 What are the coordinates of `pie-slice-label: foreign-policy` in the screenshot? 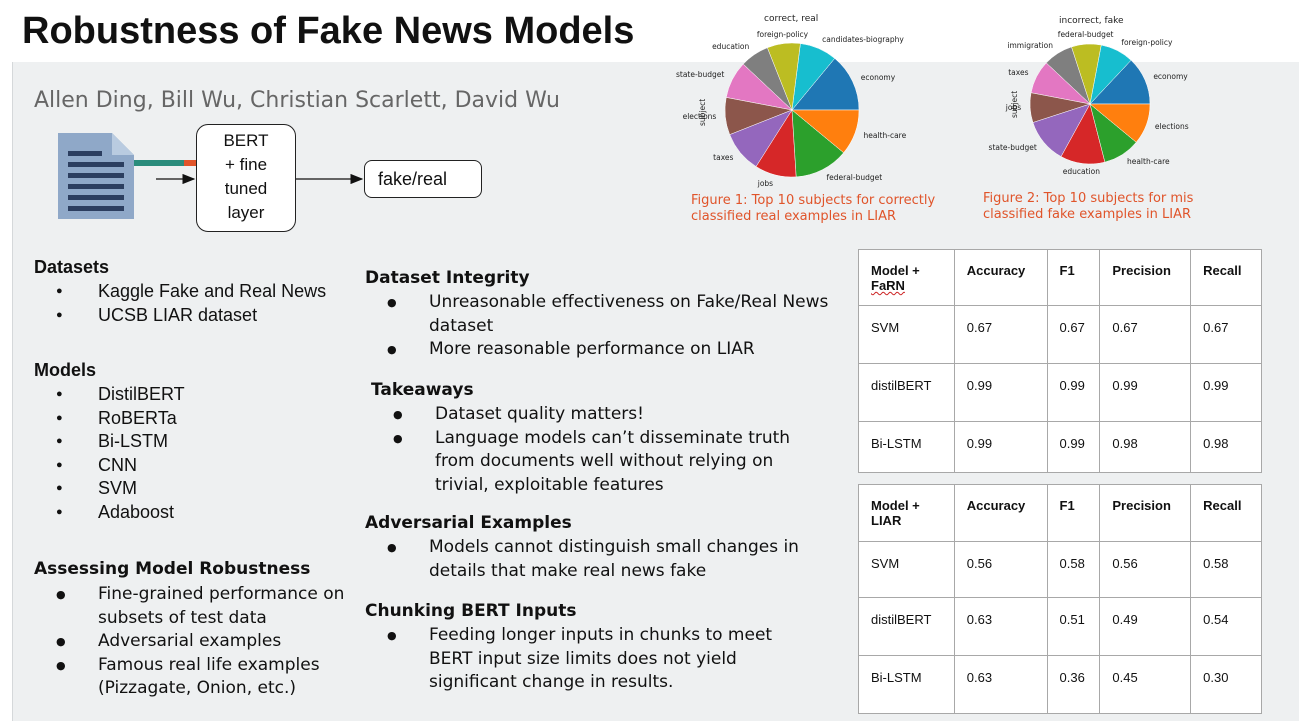 It's located at (782, 34).